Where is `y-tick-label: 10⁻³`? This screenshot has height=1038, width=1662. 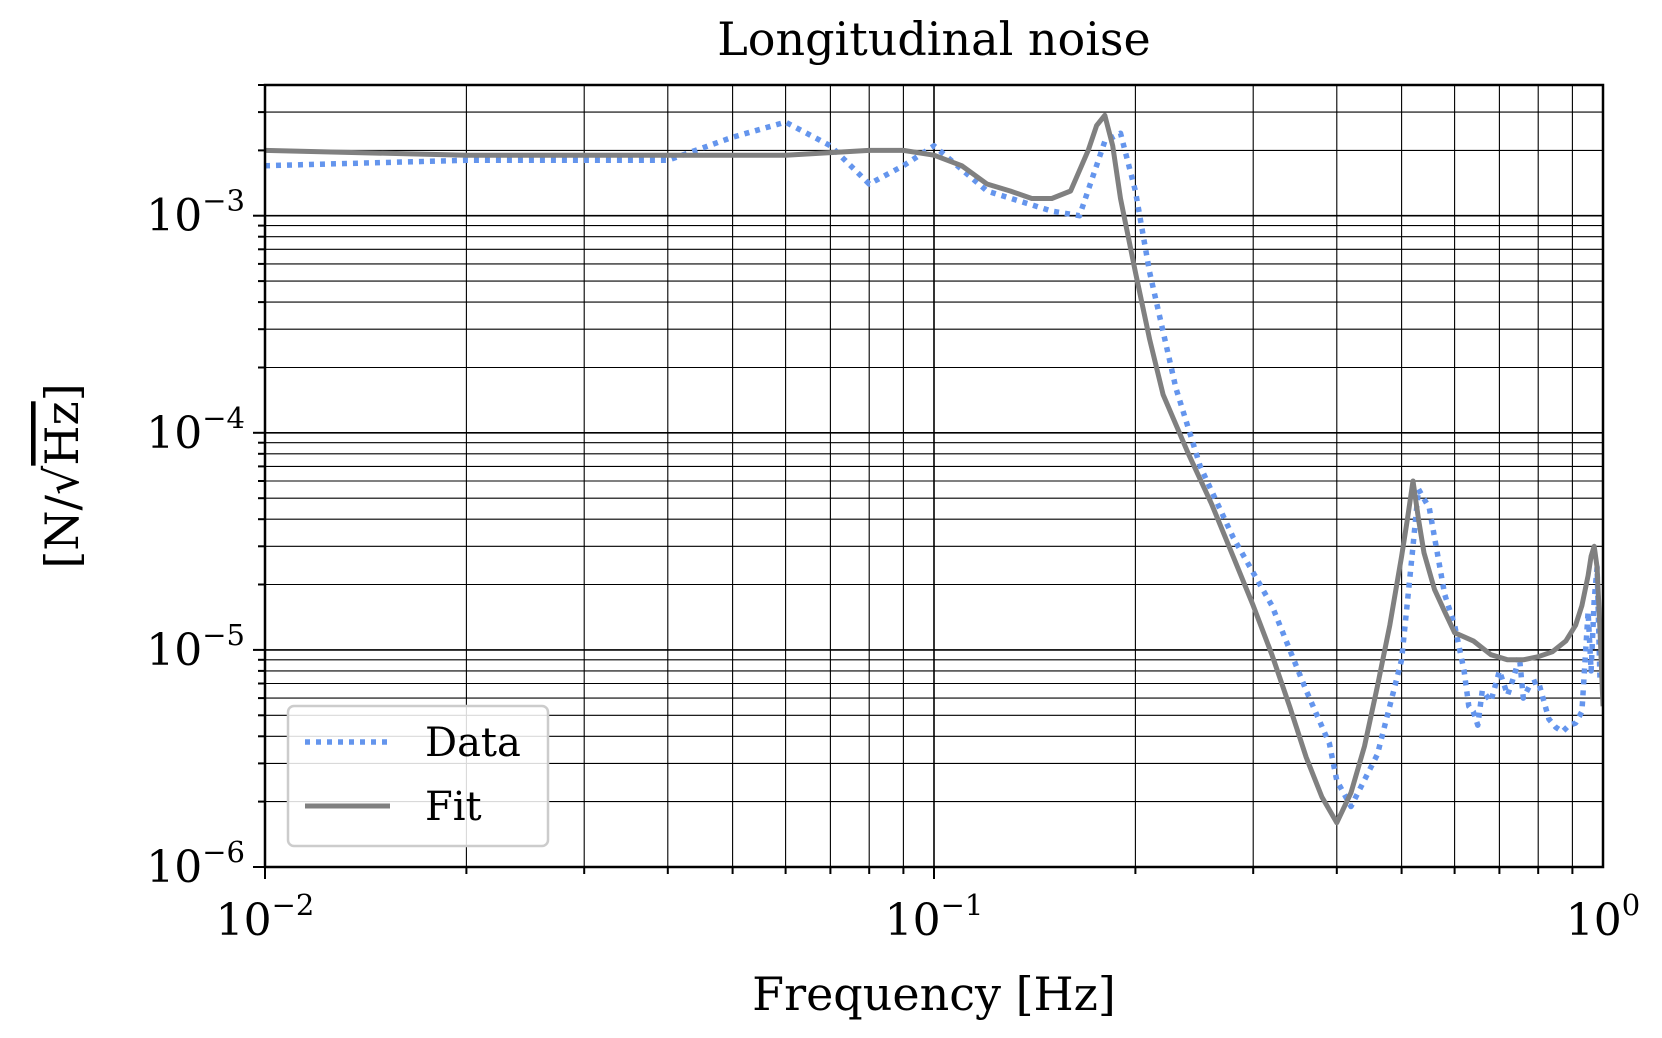 y-tick-label: 10⁻³ is located at coordinates (195, 213).